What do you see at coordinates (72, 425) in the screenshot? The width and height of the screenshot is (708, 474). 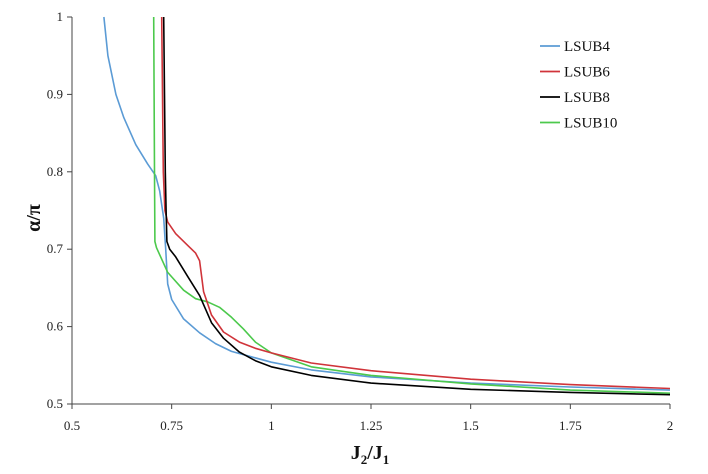 I see `x-tick-label: 0.5` at bounding box center [72, 425].